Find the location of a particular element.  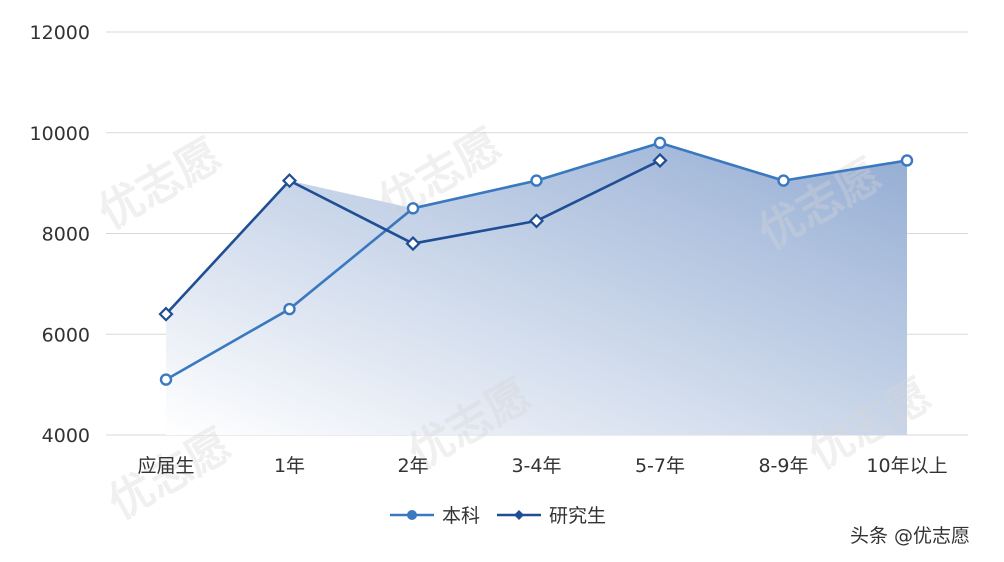

y-tick-label: 6000 is located at coordinates (66, 335).